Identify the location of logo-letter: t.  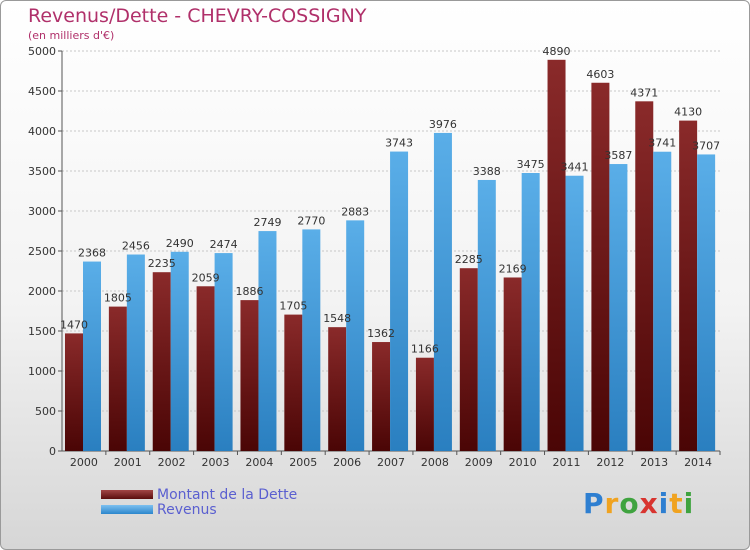
(676, 503).